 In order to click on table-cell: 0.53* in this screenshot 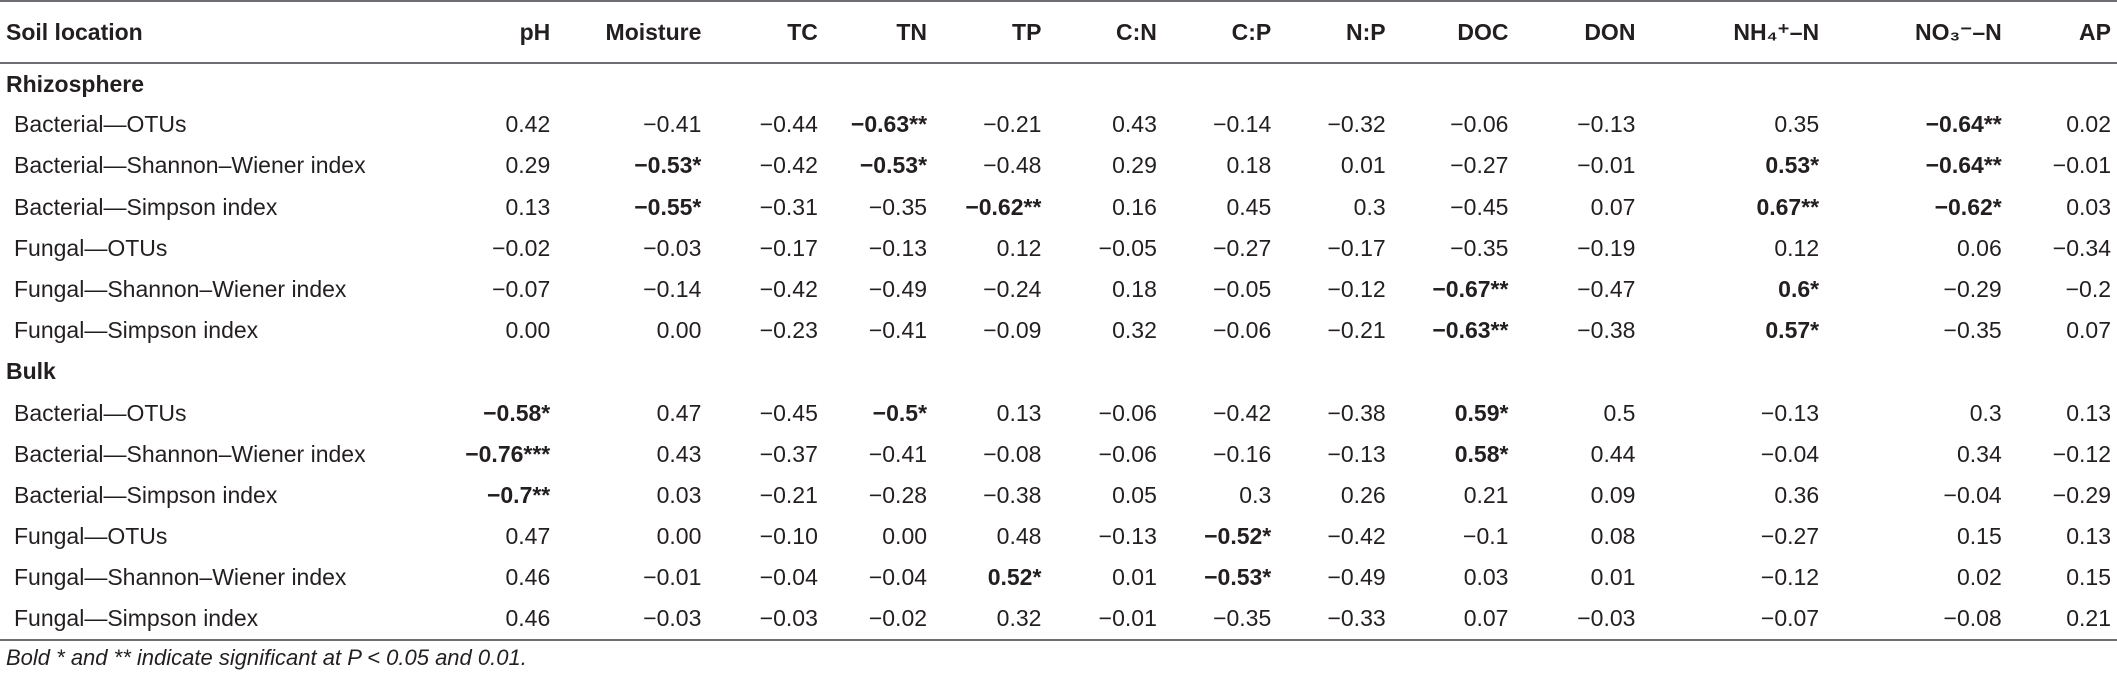, I will do `click(1792, 165)`.